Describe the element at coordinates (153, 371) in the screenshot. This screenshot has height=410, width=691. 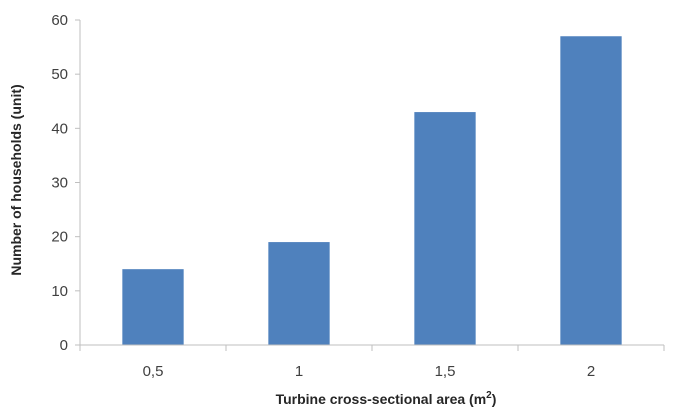
I see `x-tick-label: 0,5` at that location.